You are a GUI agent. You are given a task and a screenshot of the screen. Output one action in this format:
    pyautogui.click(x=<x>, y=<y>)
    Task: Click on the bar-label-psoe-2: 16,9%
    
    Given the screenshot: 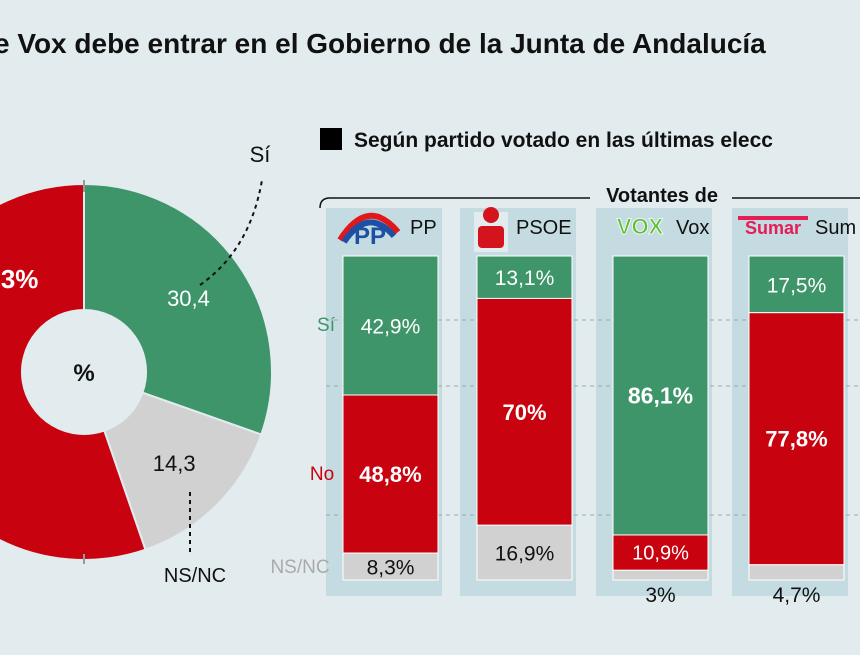 What is the action you would take?
    pyautogui.click(x=525, y=554)
    